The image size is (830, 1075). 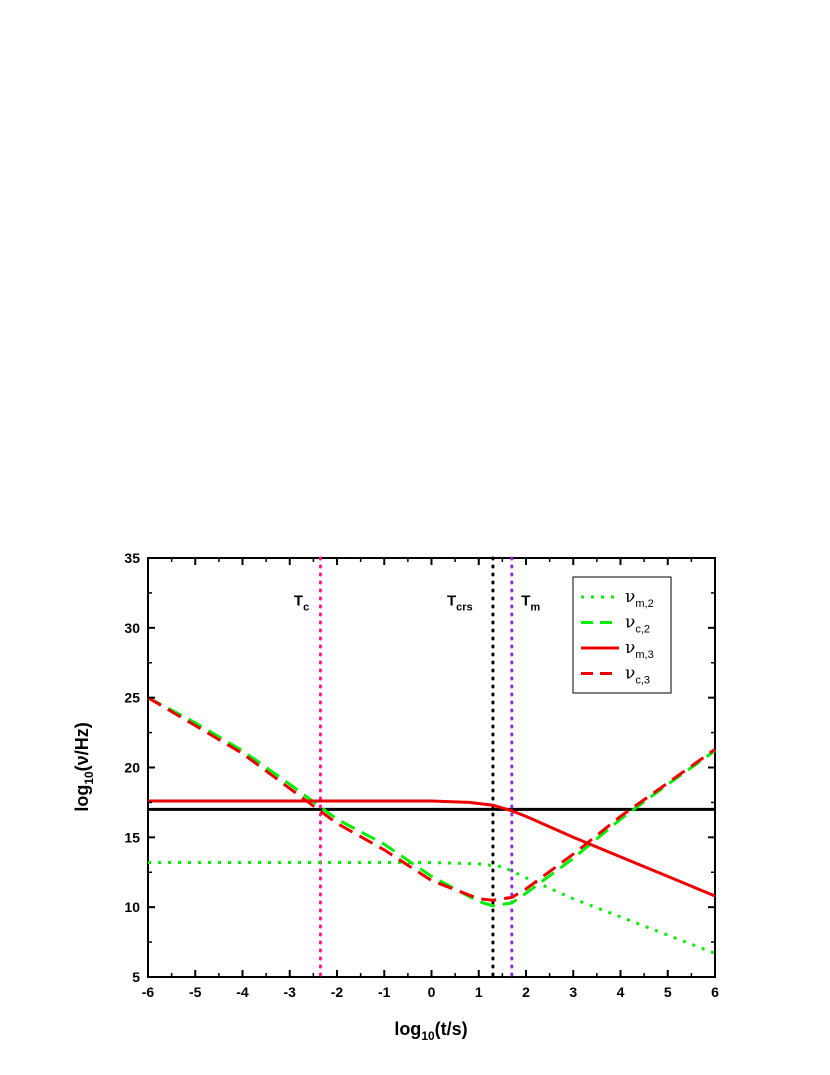 I want to click on legend-box, so click(x=622, y=635).